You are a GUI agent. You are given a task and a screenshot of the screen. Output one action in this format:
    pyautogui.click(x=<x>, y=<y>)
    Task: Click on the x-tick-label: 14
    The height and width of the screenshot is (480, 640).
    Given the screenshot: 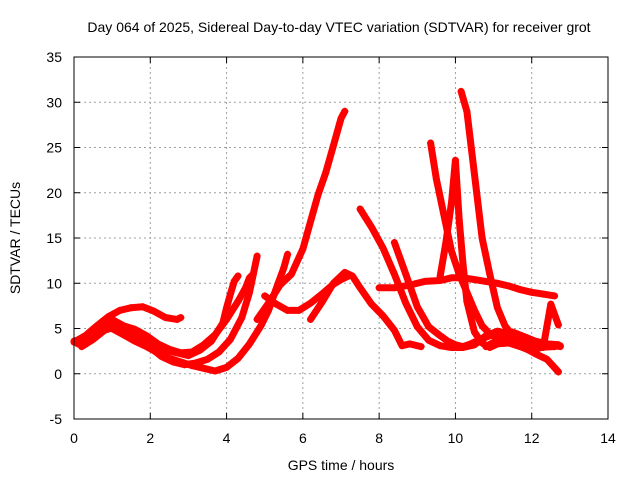 What is the action you would take?
    pyautogui.click(x=608, y=438)
    